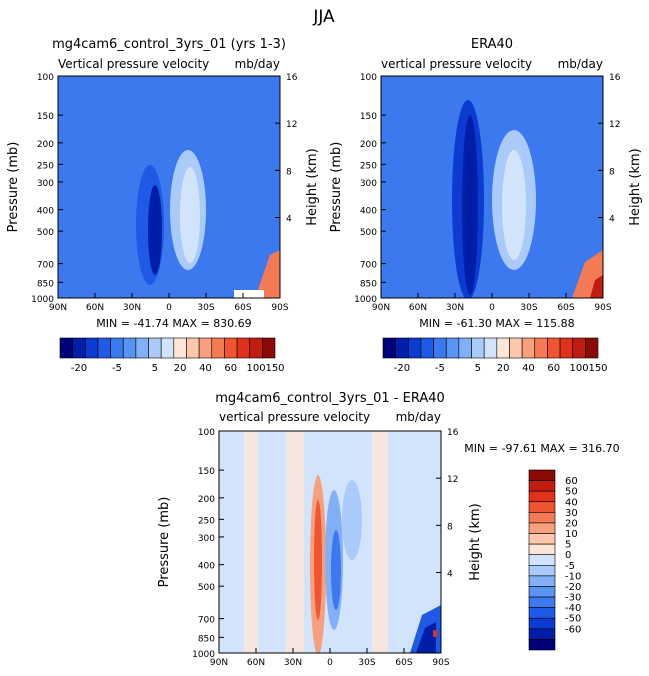 Image resolution: width=649 pixels, height=676 pixels. What do you see at coordinates (155, 230) in the screenshot?
I see `panel-model-descent-inner` at bounding box center [155, 230].